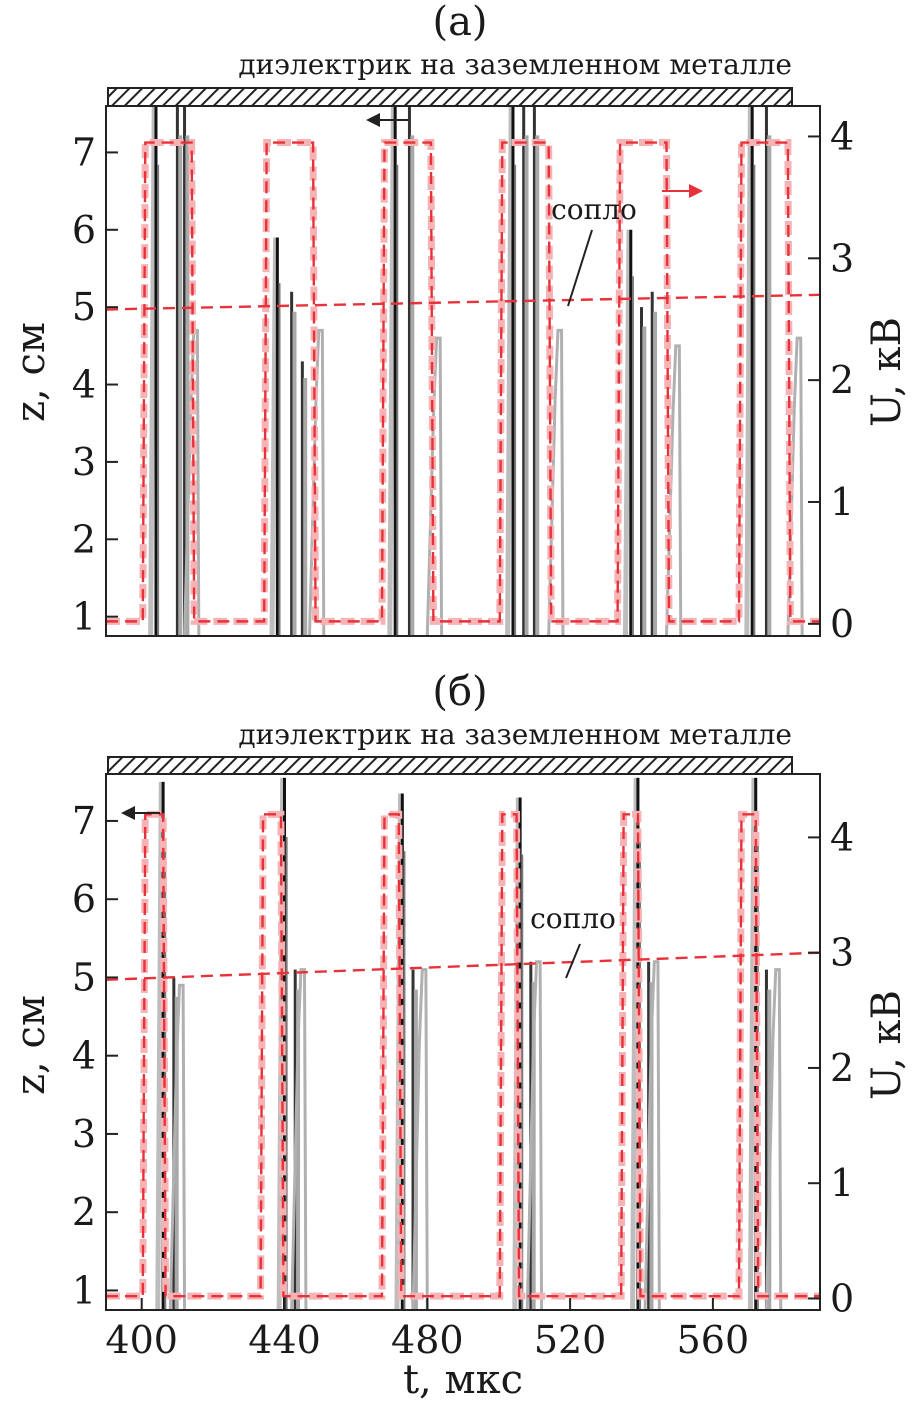 This screenshot has height=1408, width=917. Describe the element at coordinates (459, 692) in the screenshot. I see `panel-b-label: (б)` at that location.